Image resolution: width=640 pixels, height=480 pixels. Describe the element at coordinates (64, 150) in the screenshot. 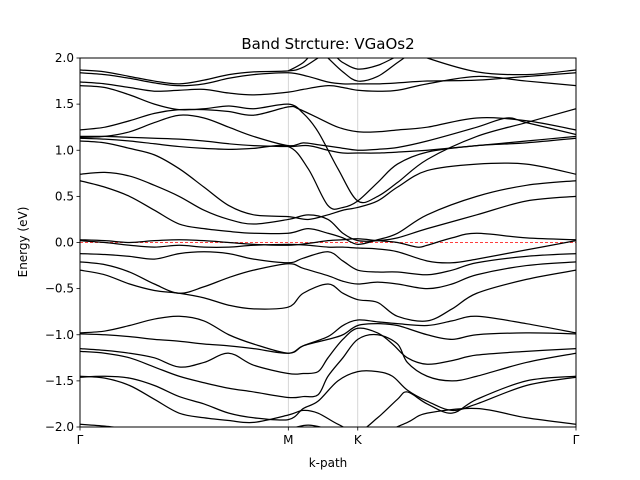

I see `y-tick-label-6: 1.0` at that location.